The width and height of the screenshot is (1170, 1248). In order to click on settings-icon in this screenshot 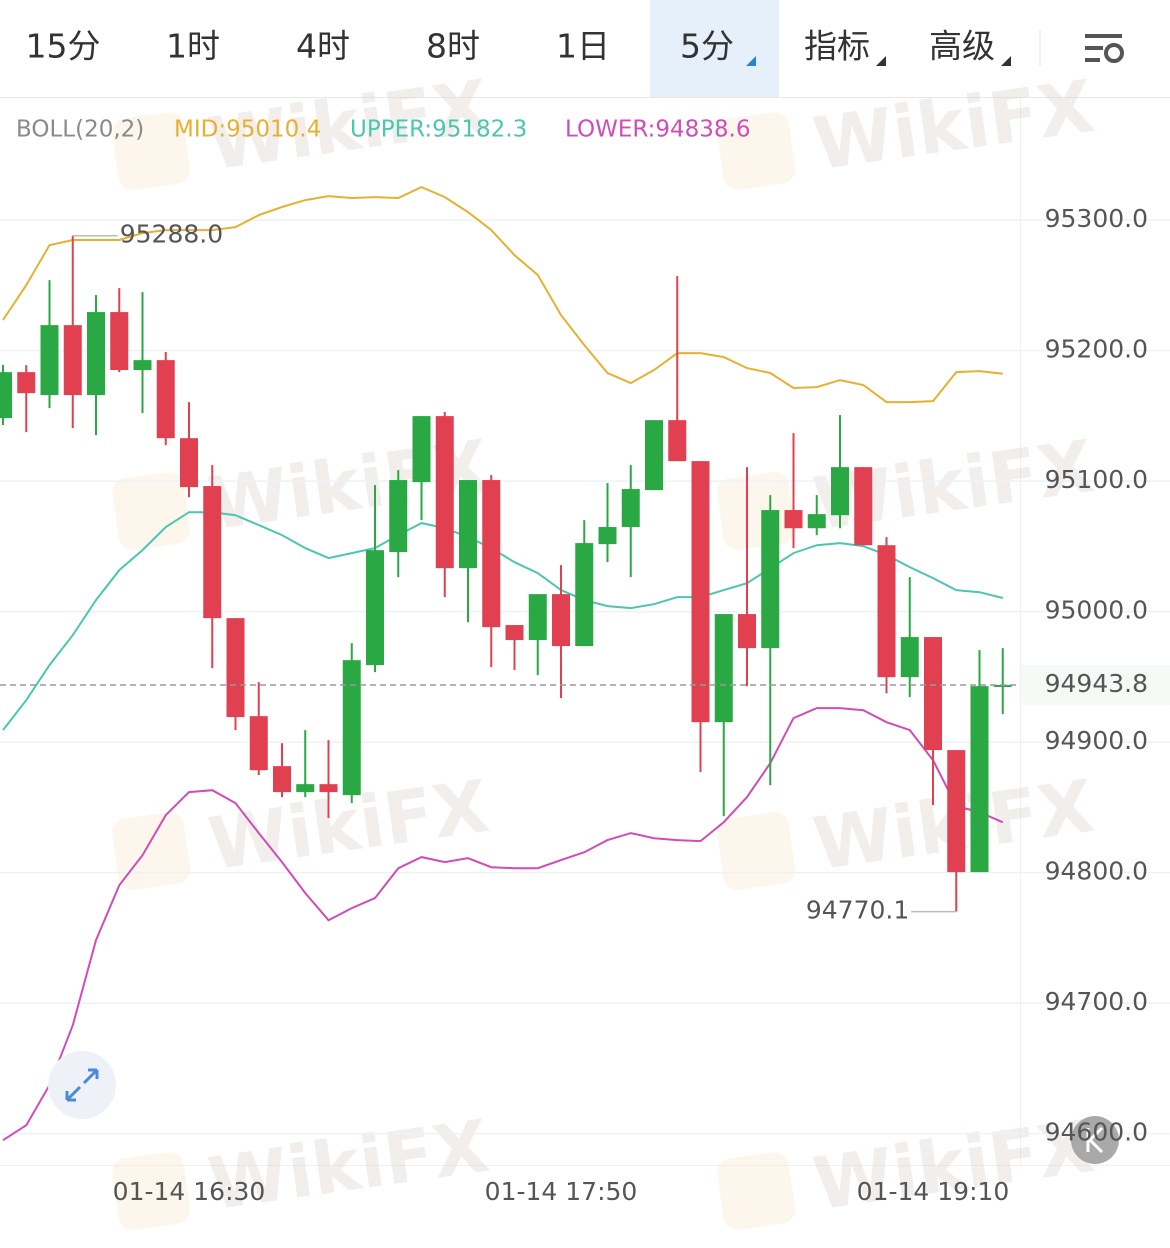, I will do `click(1104, 48)`.